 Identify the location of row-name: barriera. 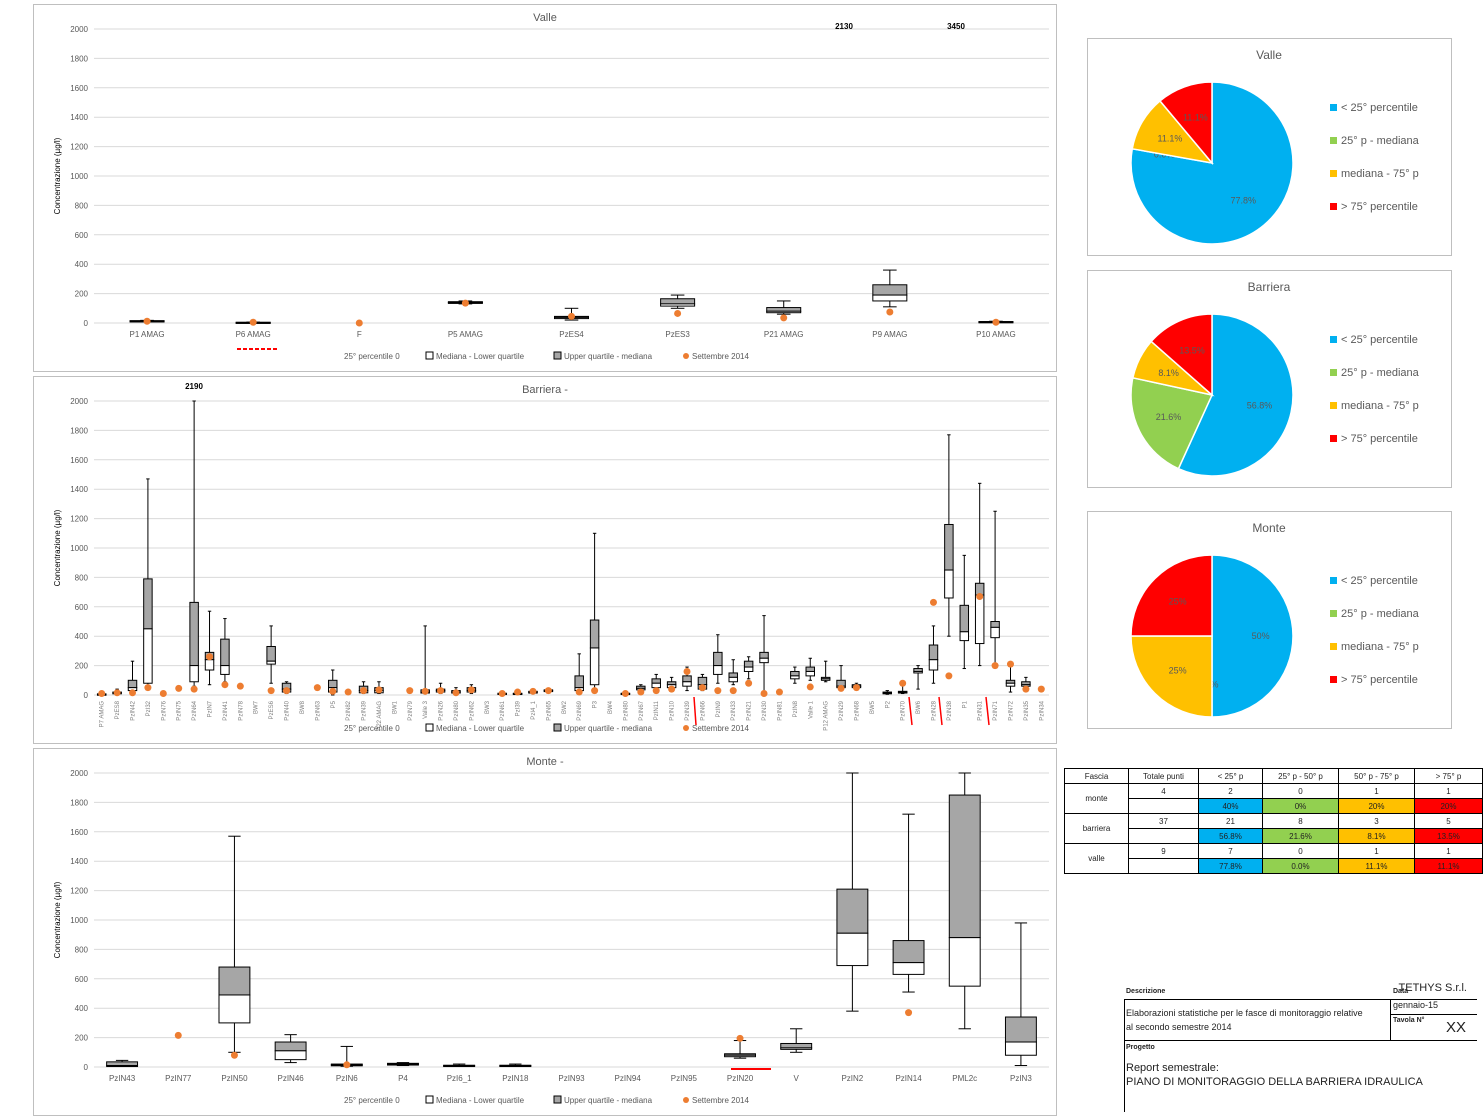
(1096, 828).